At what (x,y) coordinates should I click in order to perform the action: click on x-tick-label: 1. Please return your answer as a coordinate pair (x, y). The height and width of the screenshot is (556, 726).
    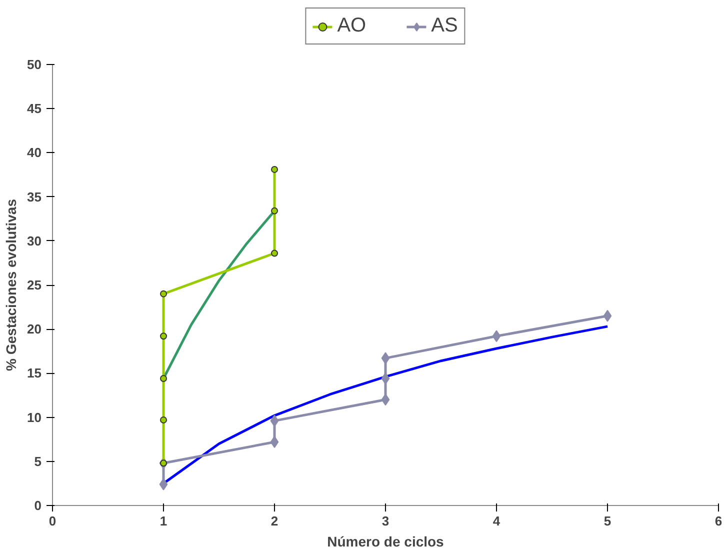
    Looking at the image, I should click on (164, 521).